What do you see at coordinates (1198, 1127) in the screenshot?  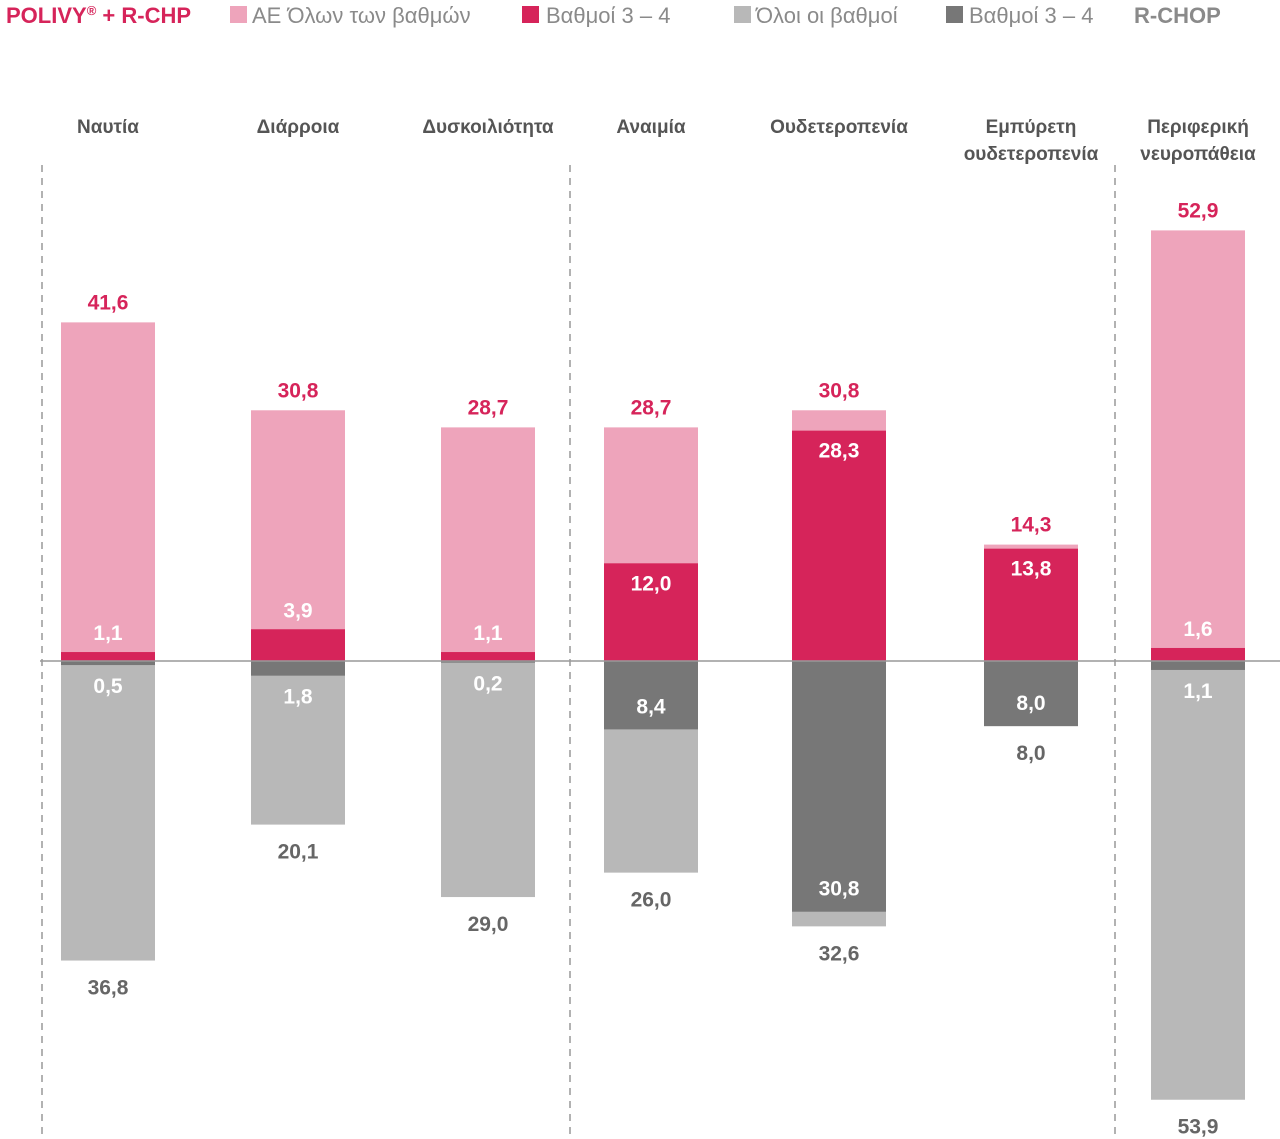 I see `label-rchop-all-6: 53,9` at bounding box center [1198, 1127].